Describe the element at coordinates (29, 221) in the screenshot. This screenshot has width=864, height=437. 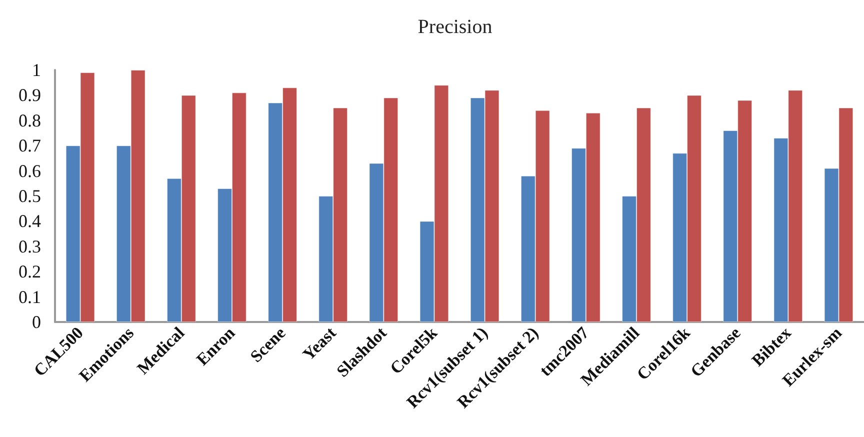
I see `y-tick-label: 0.4` at that location.